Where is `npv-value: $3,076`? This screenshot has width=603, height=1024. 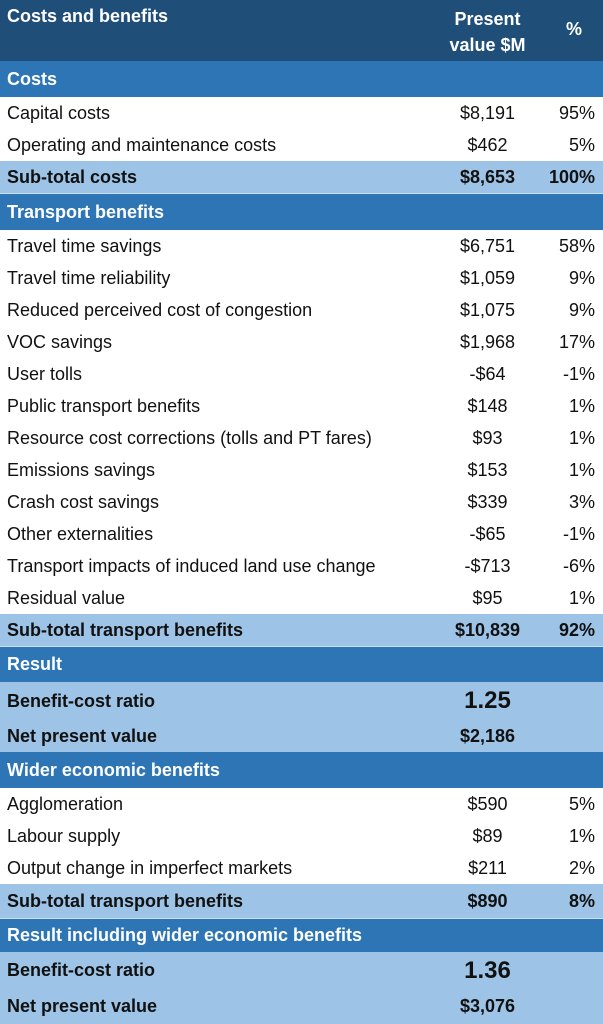
npv-value: $3,076 is located at coordinates (487, 1006).